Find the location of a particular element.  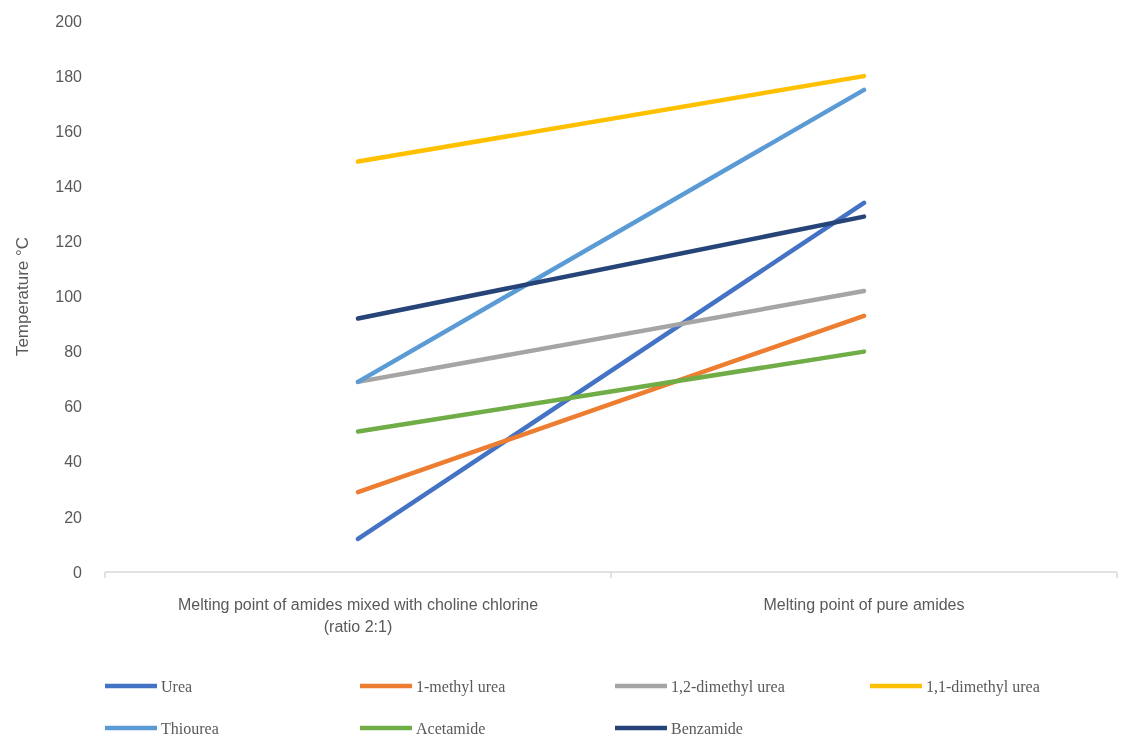

y-tick-label: 0 is located at coordinates (78, 572).